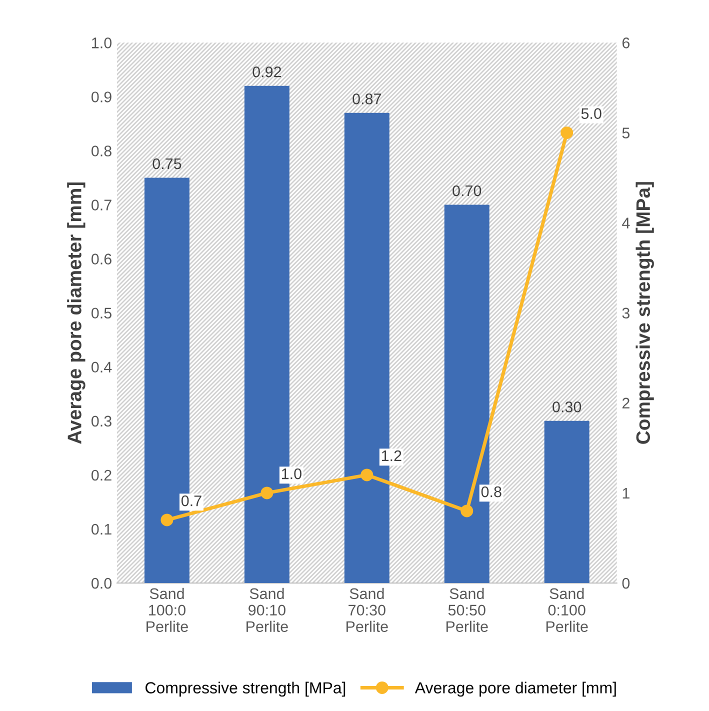  I want to click on y-tick-label: 0.4, so click(101, 367).